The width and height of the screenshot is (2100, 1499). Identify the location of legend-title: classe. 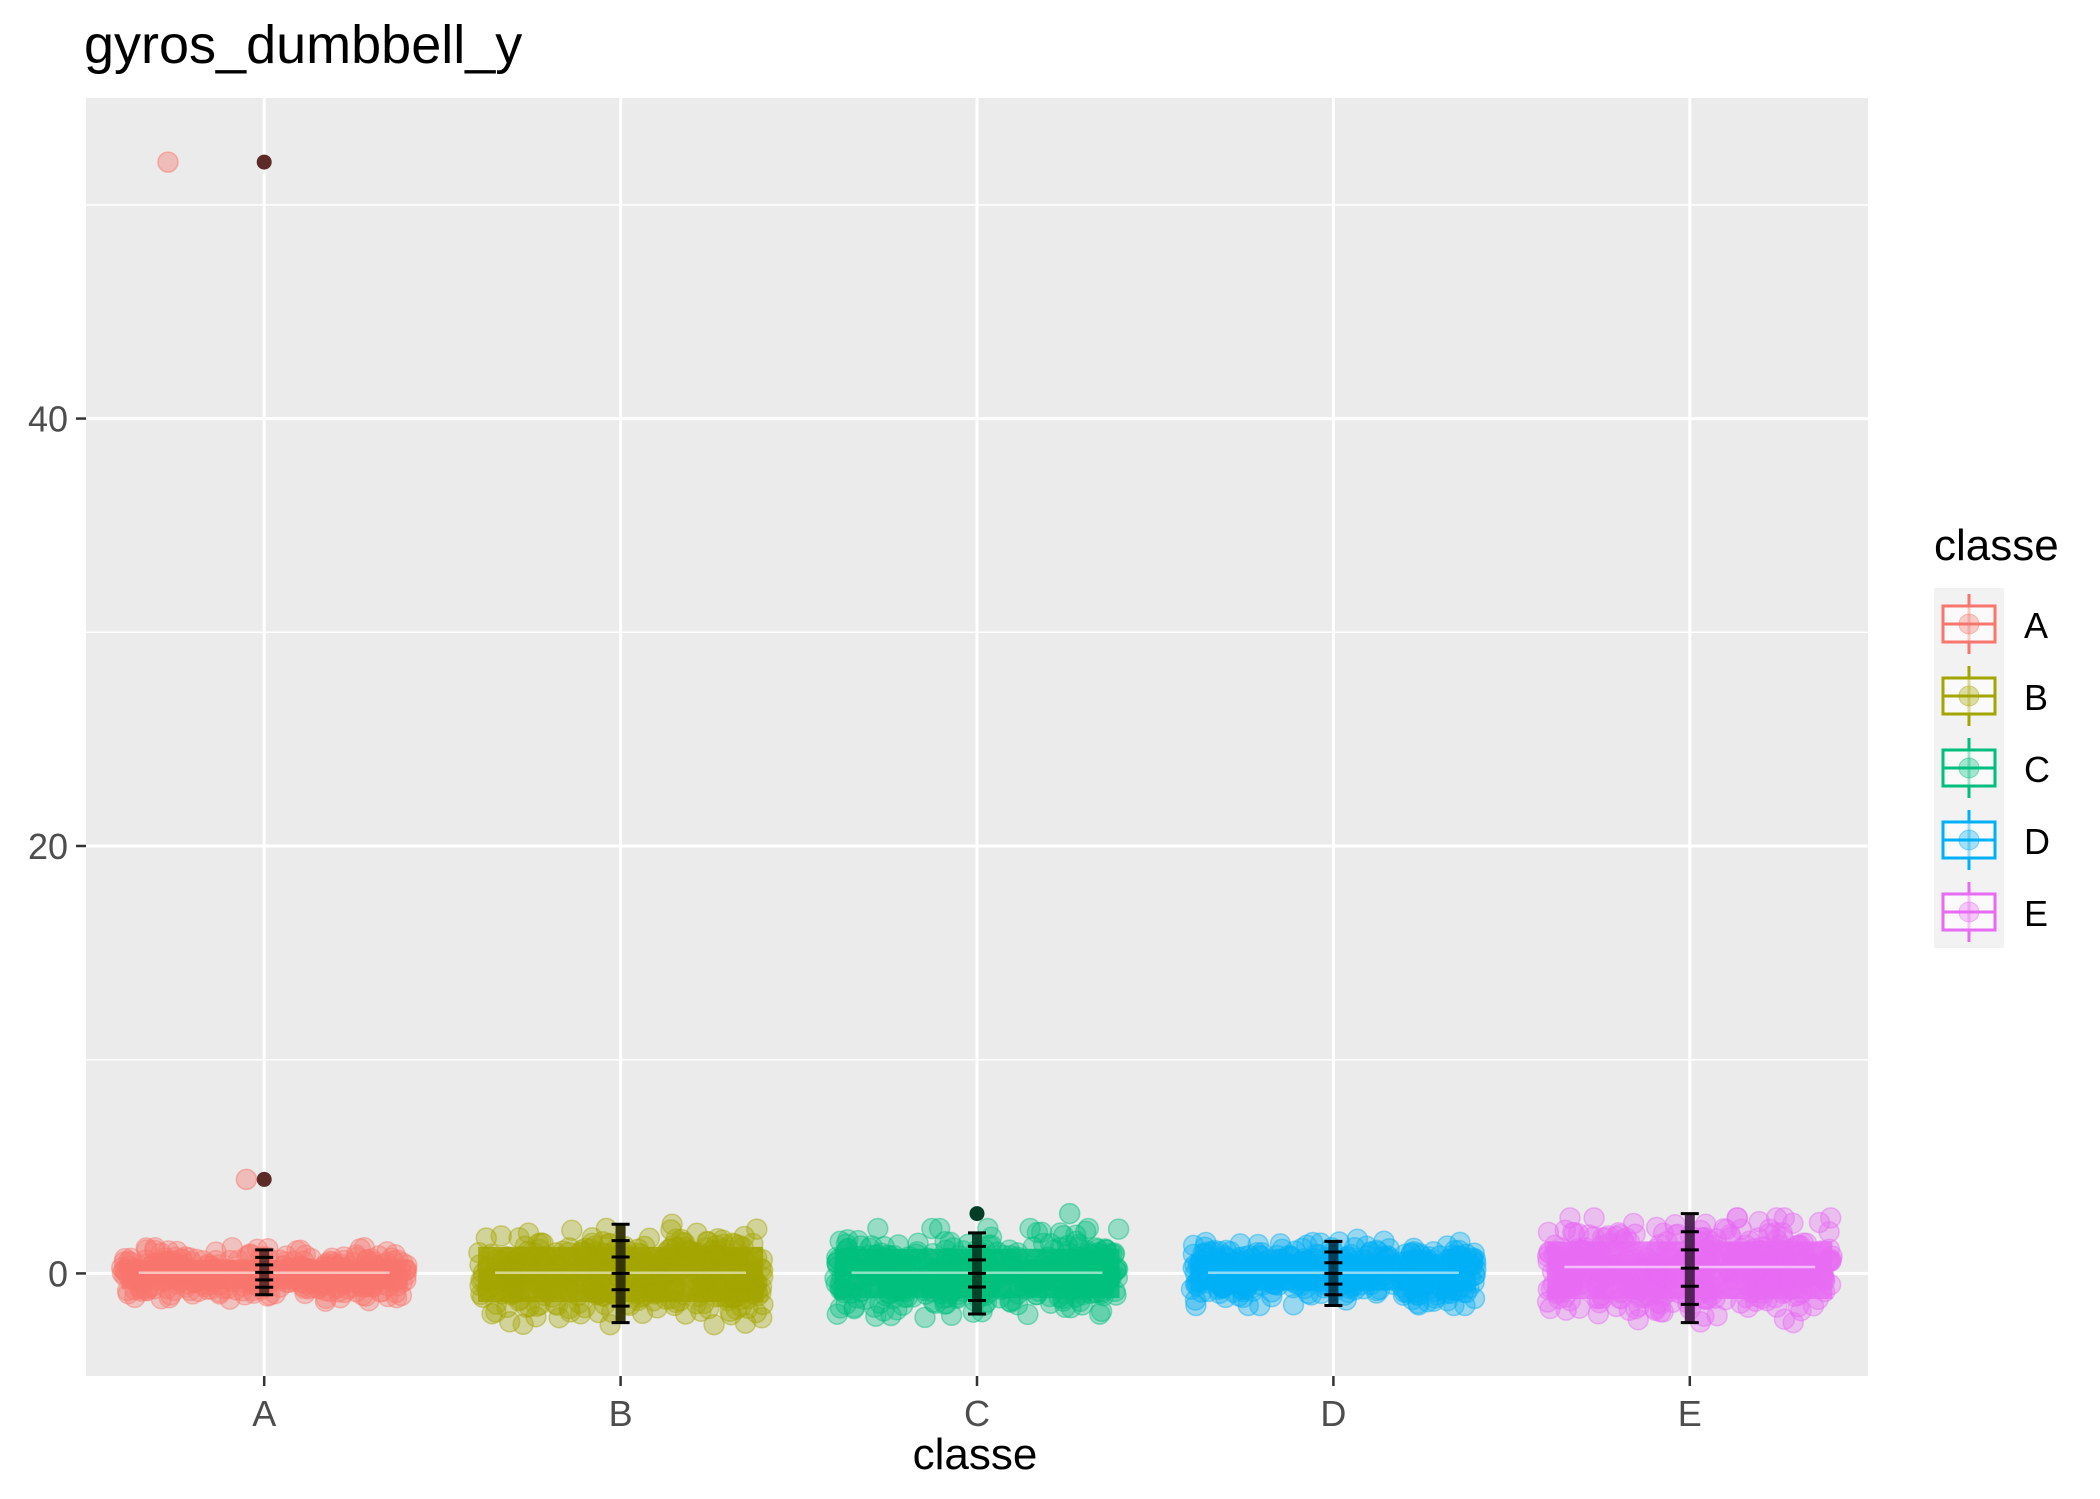
(1996, 545).